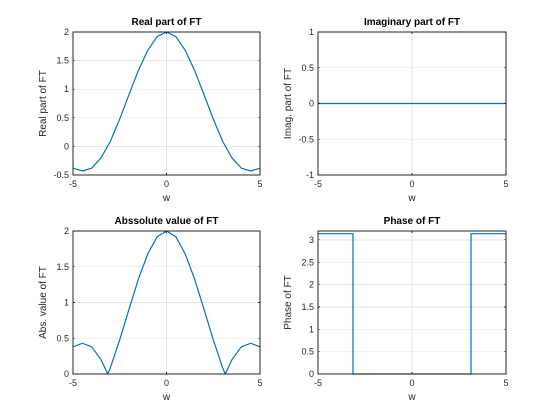 This screenshot has height=420, width=560. What do you see at coordinates (288, 103) in the screenshot?
I see `y-axis-label: Imag. part of FT` at bounding box center [288, 103].